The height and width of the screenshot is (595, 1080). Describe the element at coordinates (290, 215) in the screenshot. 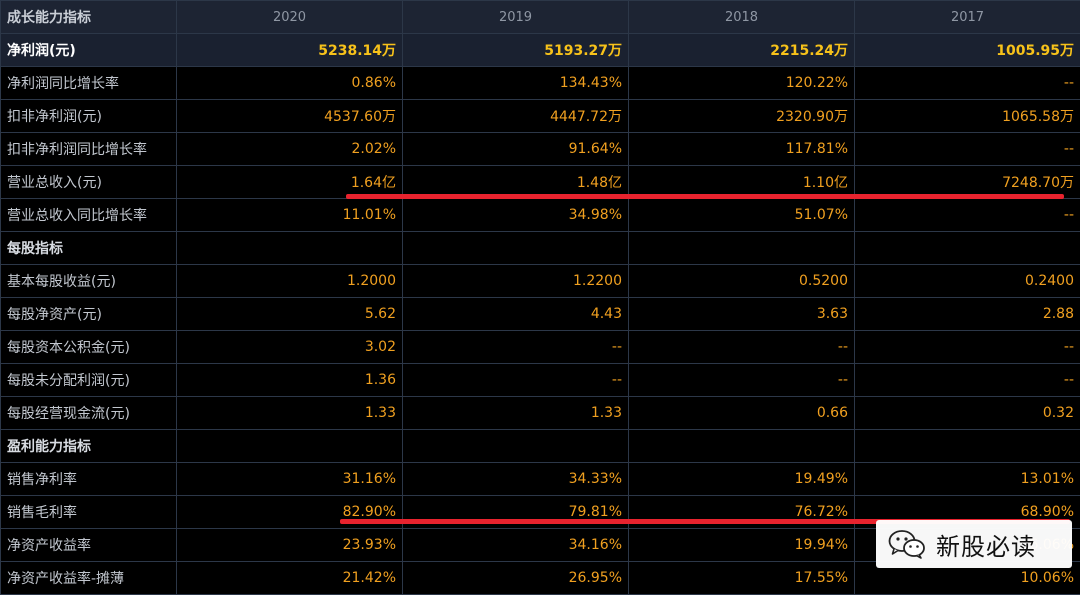

I see `value-cell: 11.01%` at that location.